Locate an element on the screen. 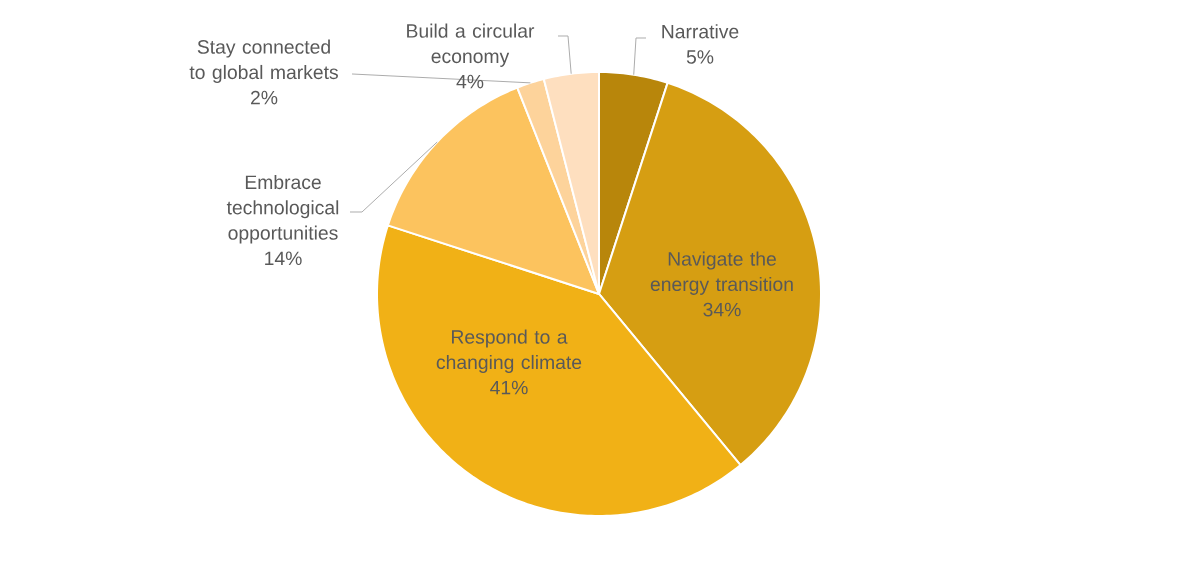 This screenshot has width=1186, height=578. slice-label: Stay connected to global markets is located at coordinates (263, 61).